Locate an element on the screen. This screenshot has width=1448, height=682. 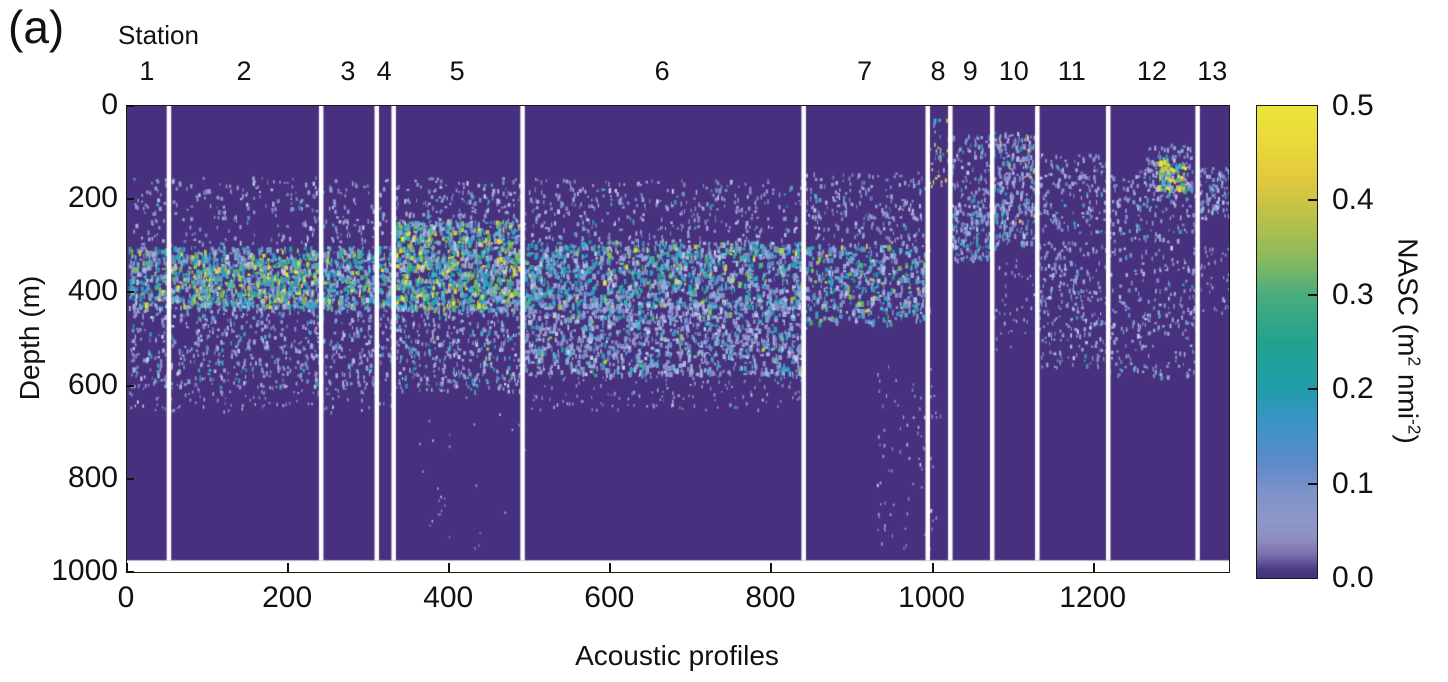
y-tick-label: 200 is located at coordinates (92, 198).